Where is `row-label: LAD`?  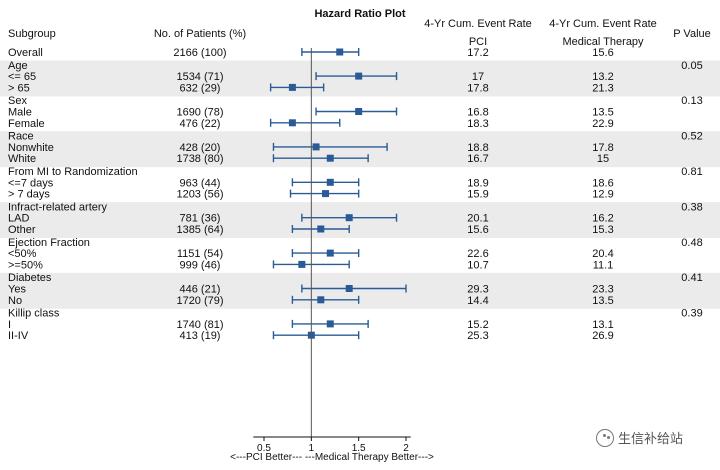 row-label: LAD is located at coordinates (18, 219).